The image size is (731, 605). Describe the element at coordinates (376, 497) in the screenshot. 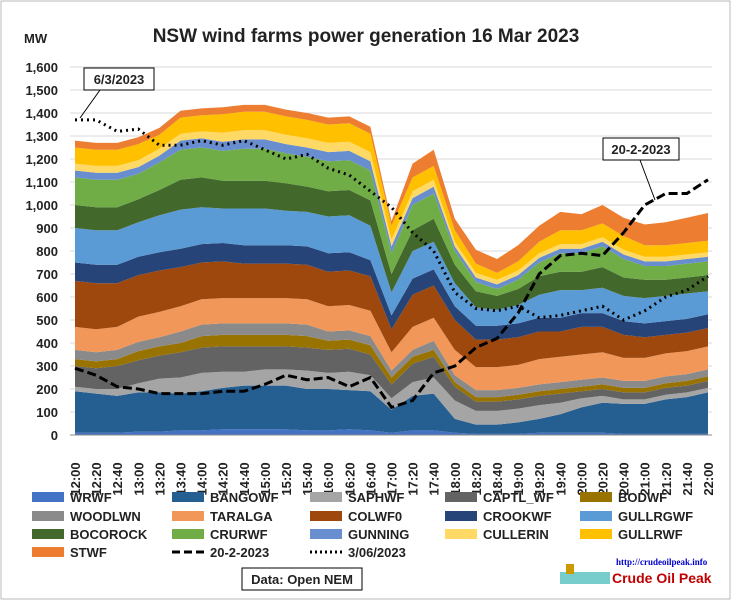

I see `legend-label: SAPHWF` at that location.